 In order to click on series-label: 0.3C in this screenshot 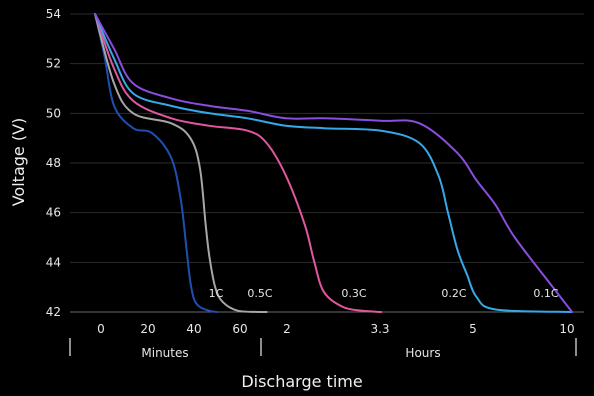, I will do `click(353, 293)`.